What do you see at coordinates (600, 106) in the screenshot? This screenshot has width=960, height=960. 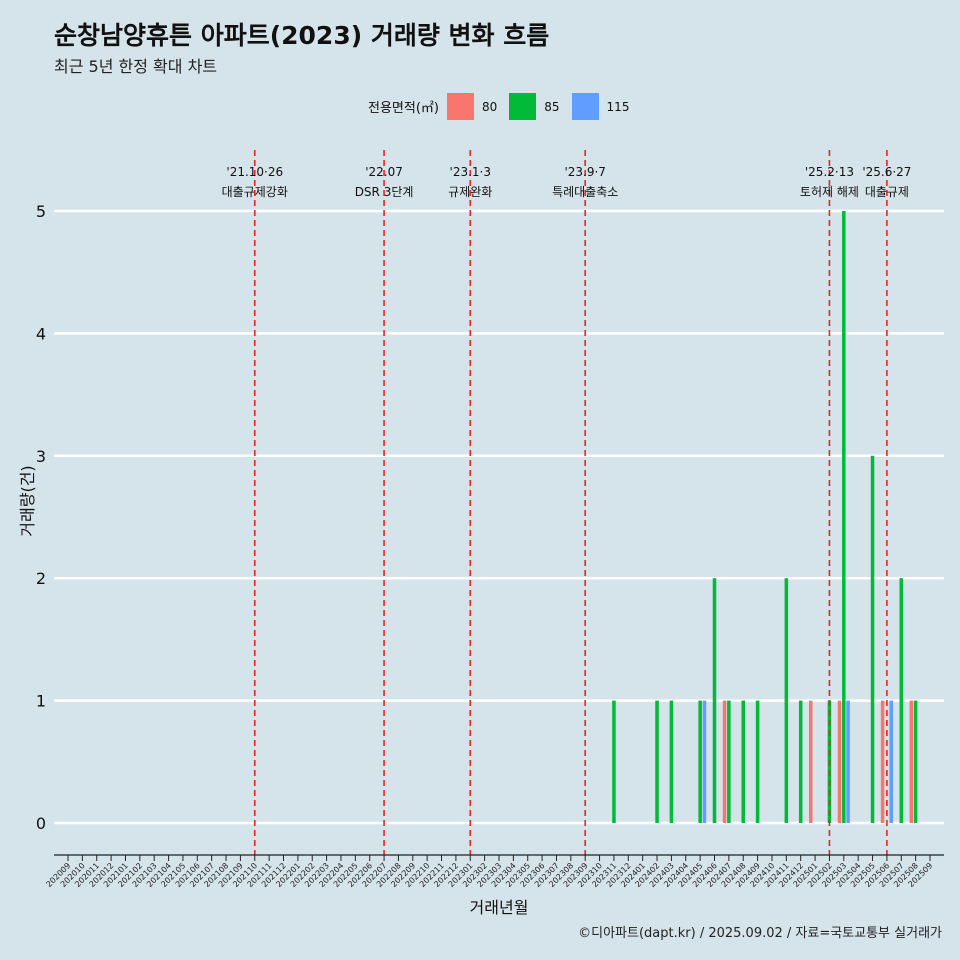 I see `legend-item-115: 115` at bounding box center [600, 106].